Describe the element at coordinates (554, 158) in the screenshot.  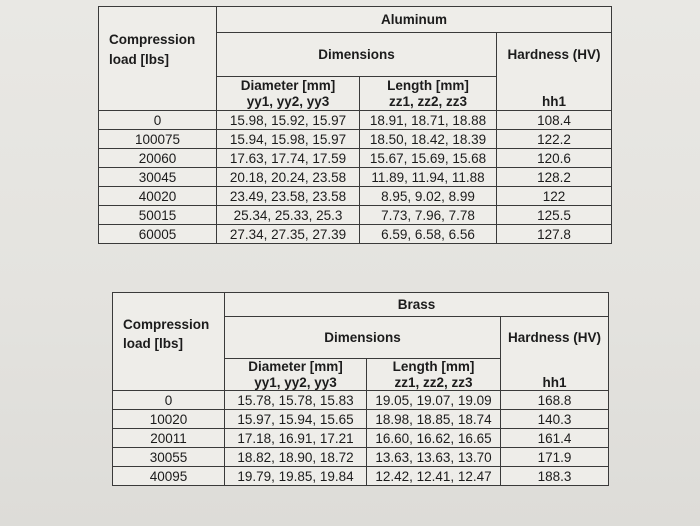
I see `hardness-cell: 120.6` at that location.